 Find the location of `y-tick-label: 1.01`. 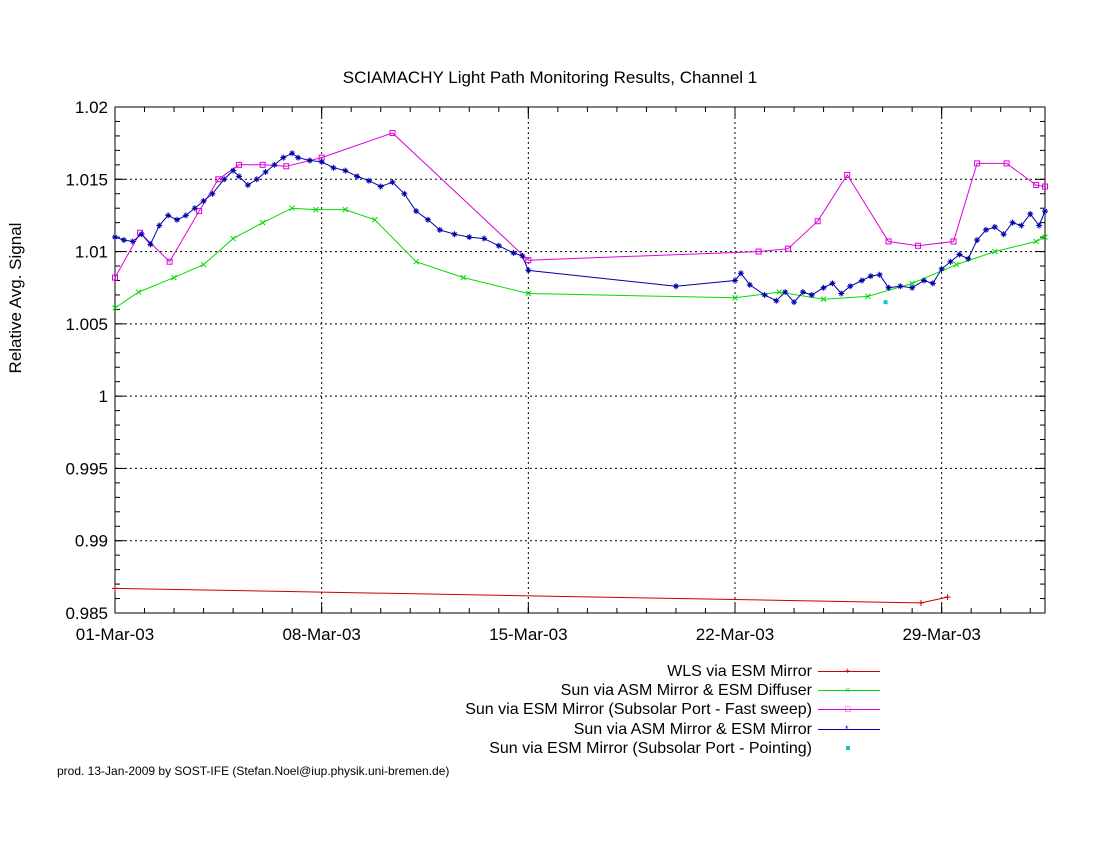

y-tick-label: 1.01 is located at coordinates (91, 252).